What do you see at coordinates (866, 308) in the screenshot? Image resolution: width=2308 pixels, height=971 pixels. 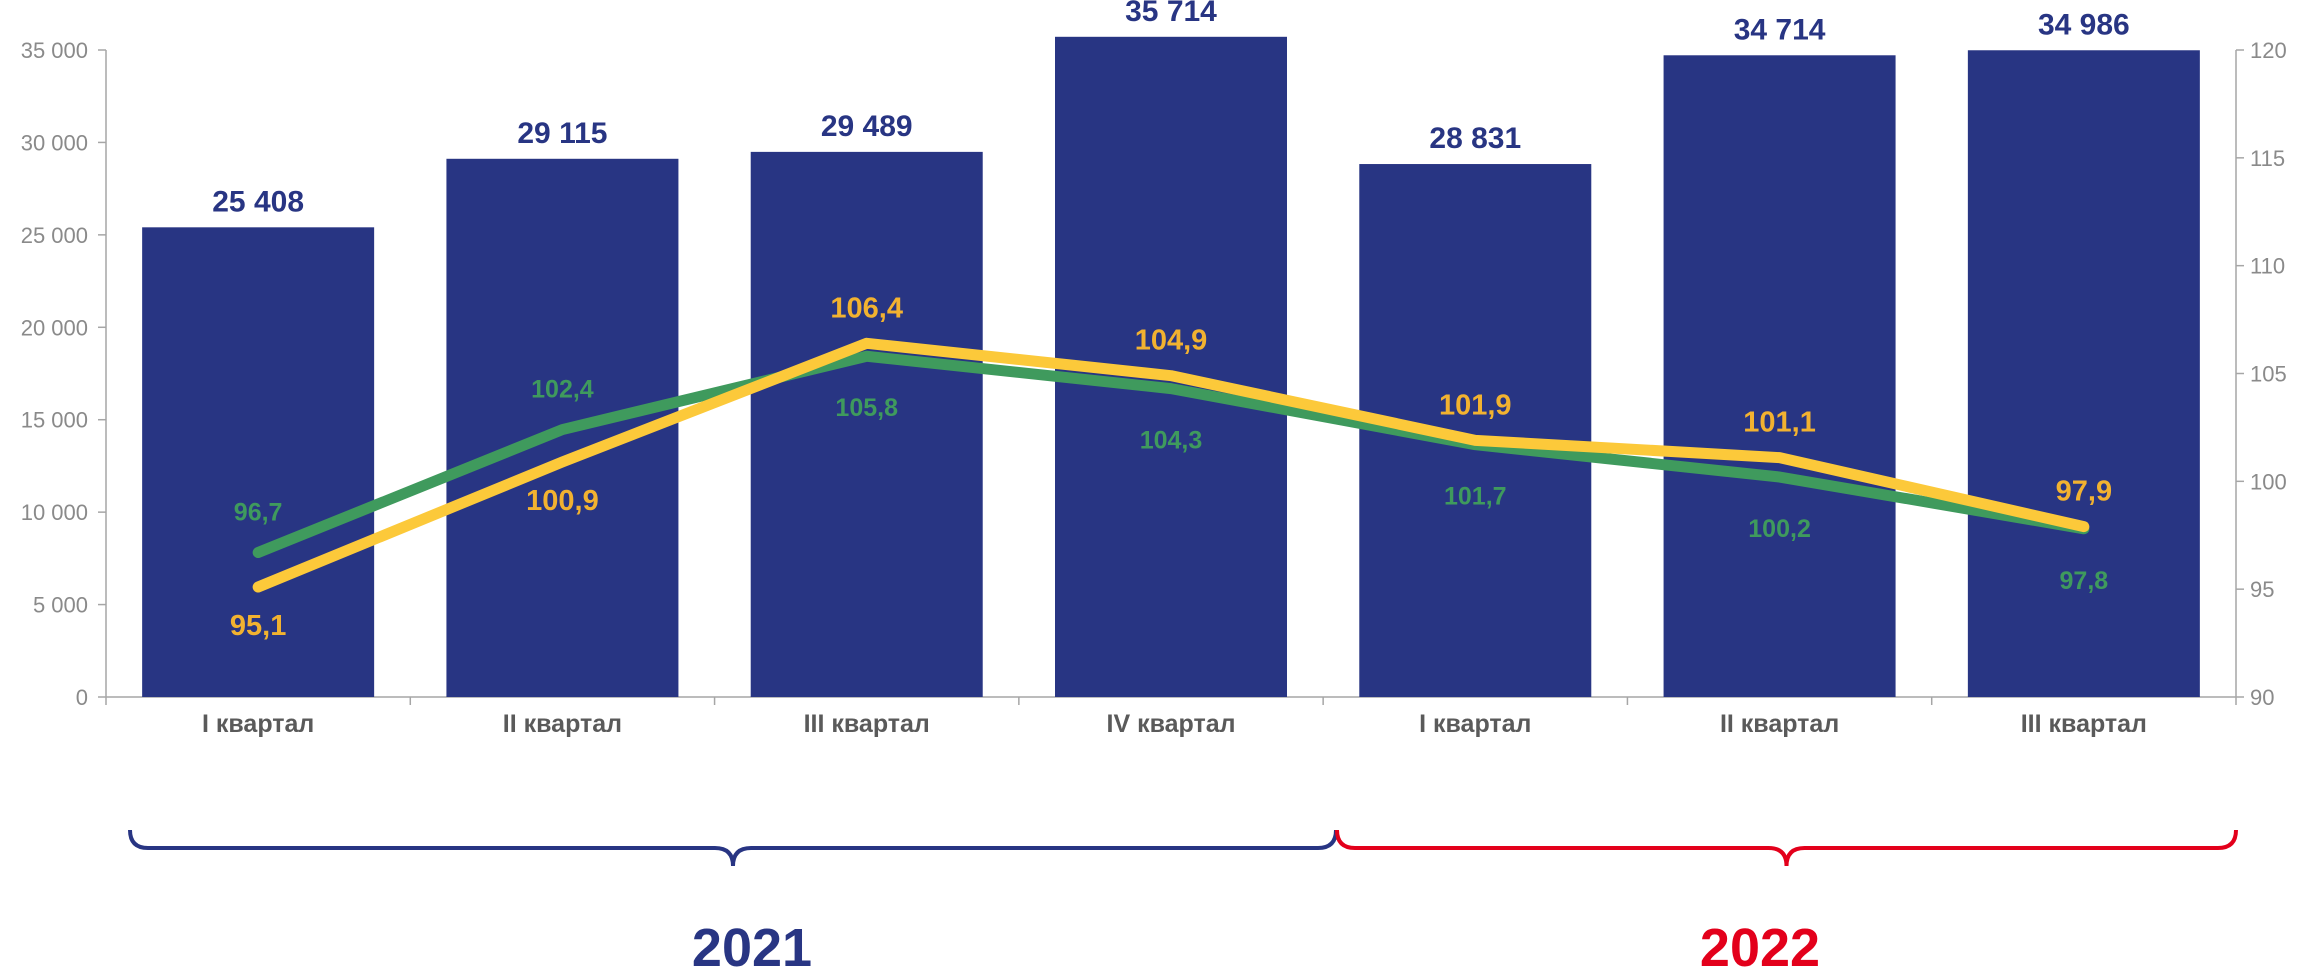 I see `yellow-data-label: 106,4` at bounding box center [866, 308].